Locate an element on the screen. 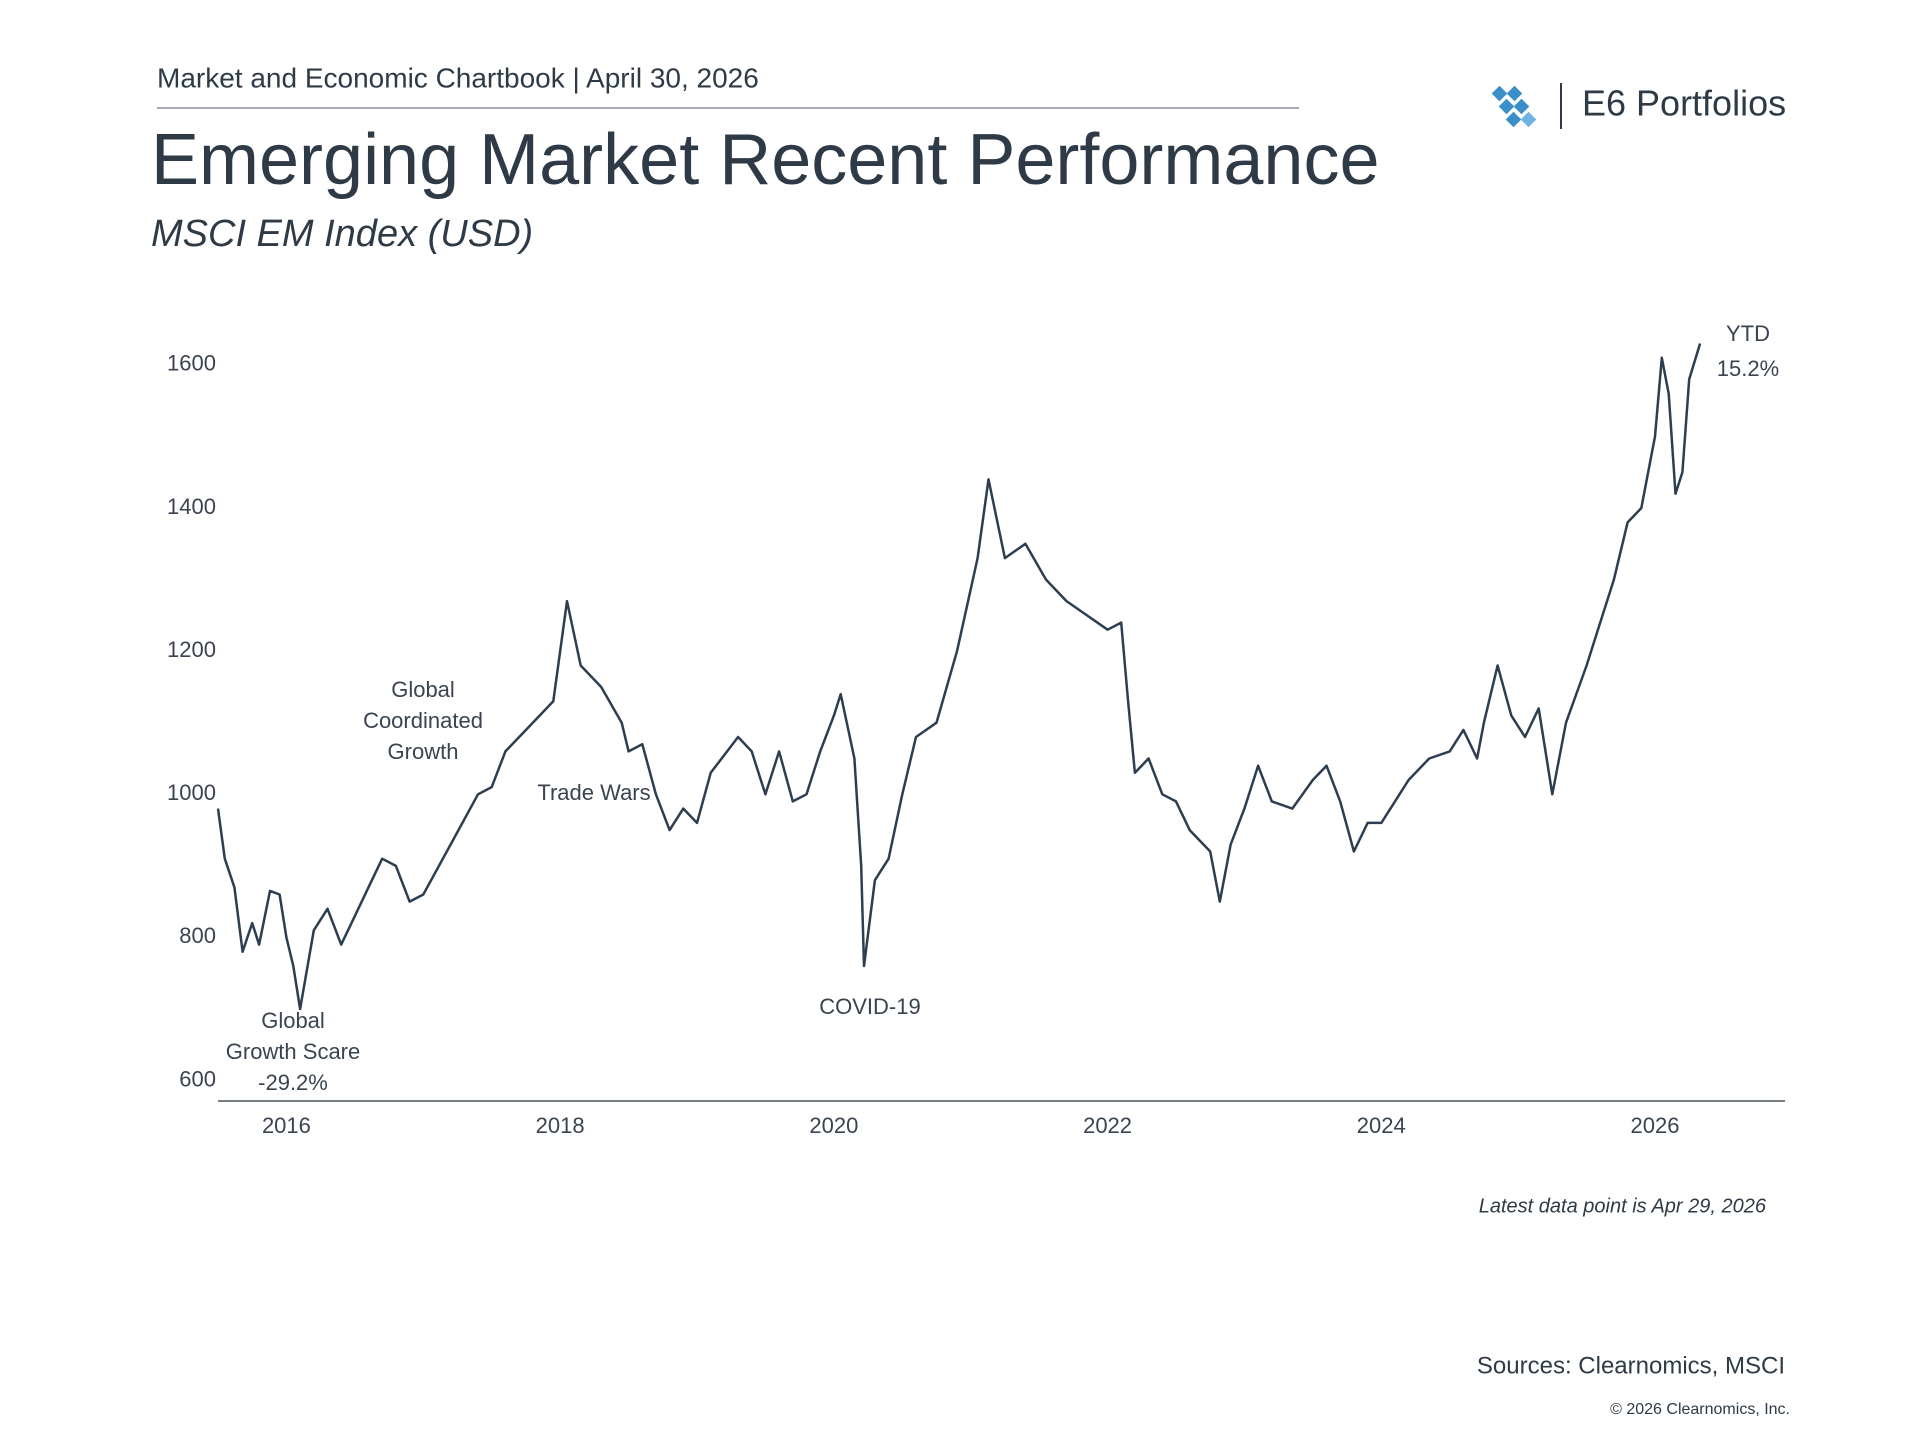 This screenshot has width=1920, height=1440. x-tick-label: 2016 is located at coordinates (286, 1125).